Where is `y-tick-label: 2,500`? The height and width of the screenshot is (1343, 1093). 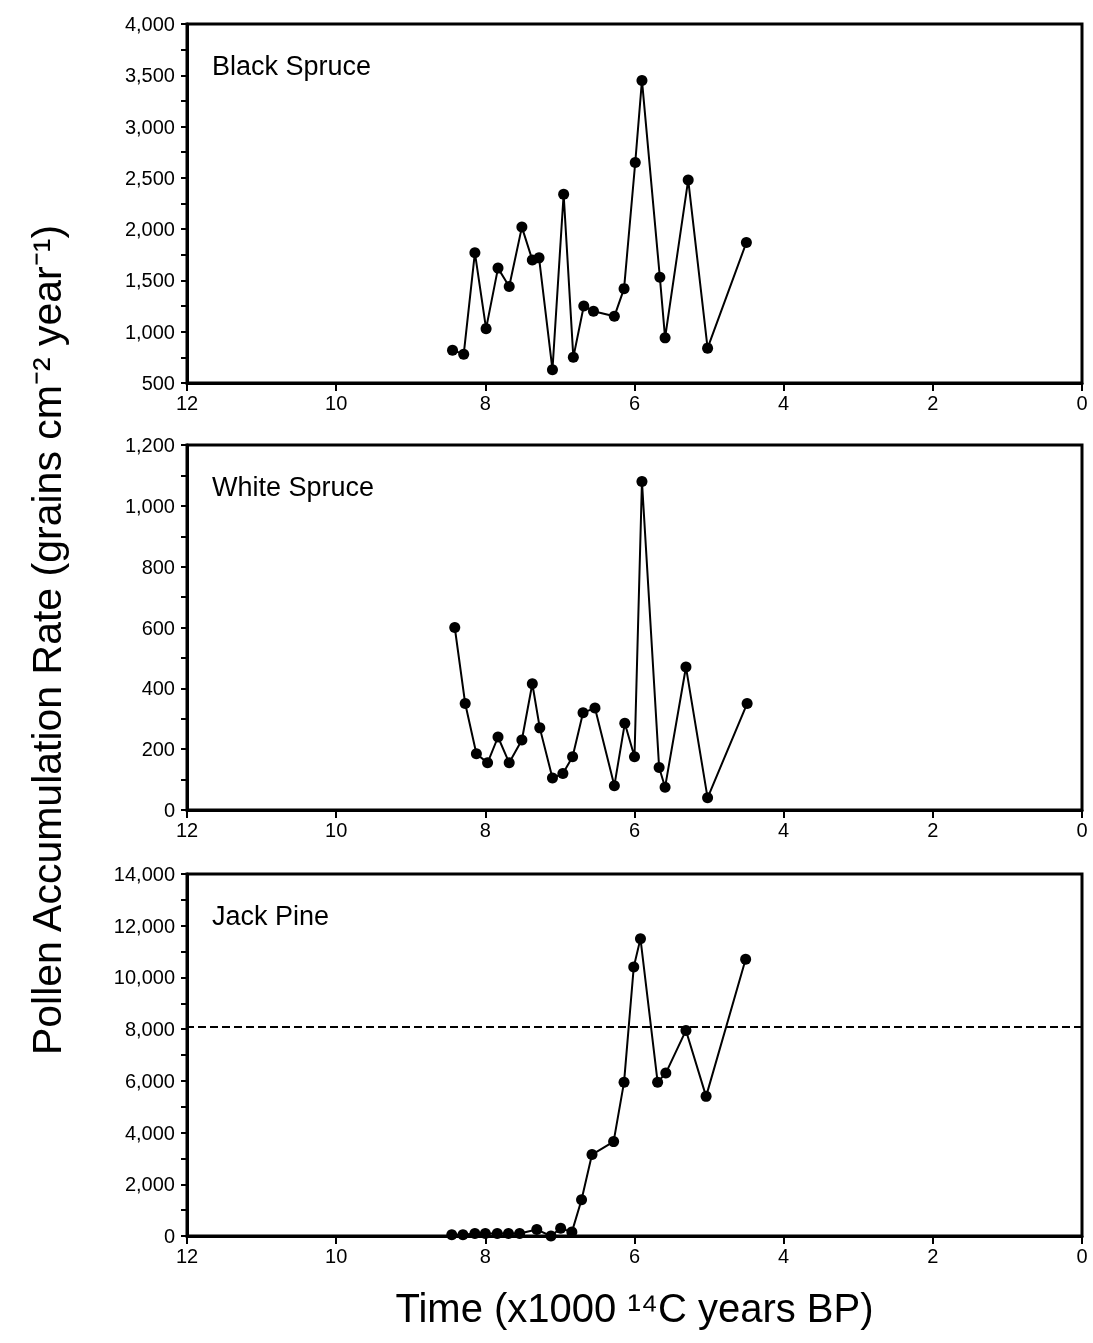 y-tick-label: 2,500 is located at coordinates (149, 177).